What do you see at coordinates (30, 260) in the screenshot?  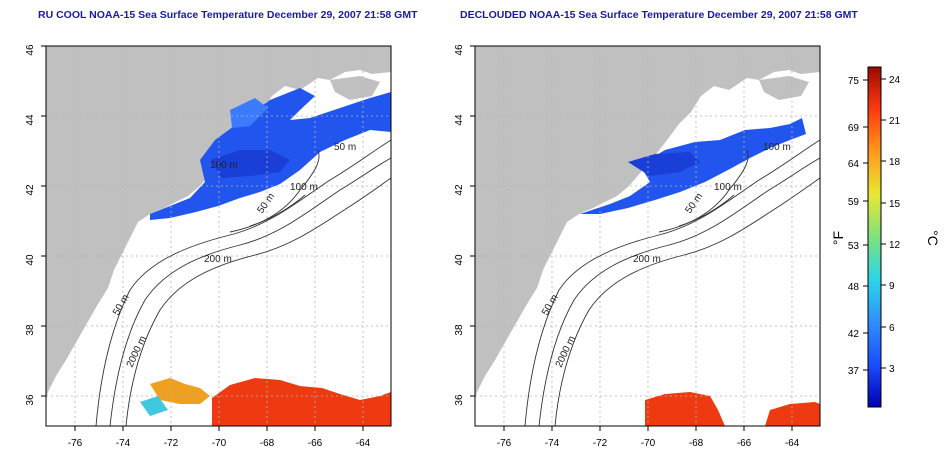 I see `left-y-tick-label: 40` at bounding box center [30, 260].